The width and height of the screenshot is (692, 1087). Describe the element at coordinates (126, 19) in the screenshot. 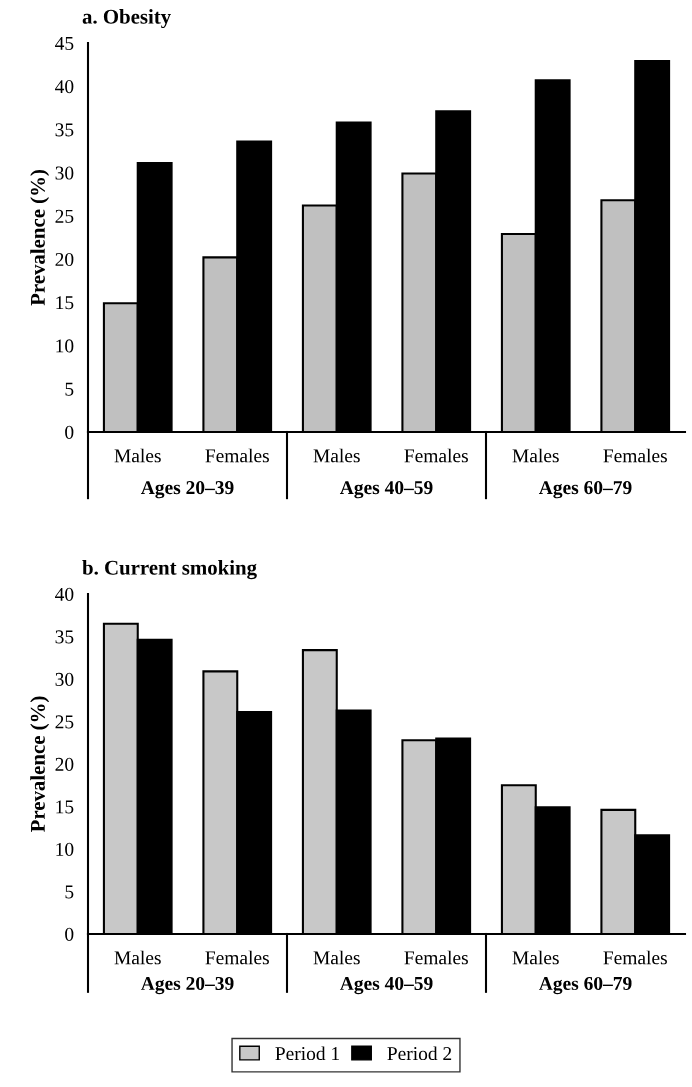

I see `chart-title: a. Obesity` at that location.